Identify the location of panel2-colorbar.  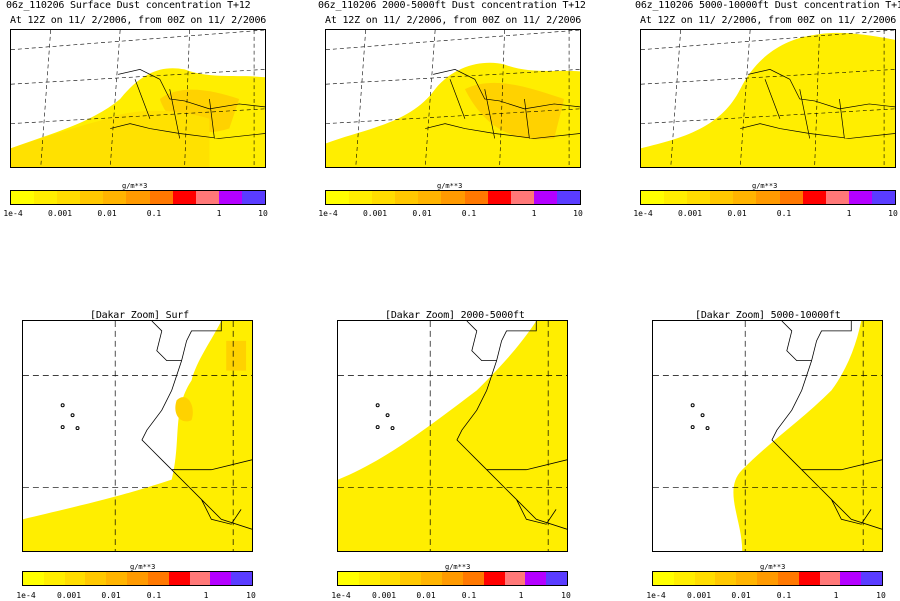
(453, 197).